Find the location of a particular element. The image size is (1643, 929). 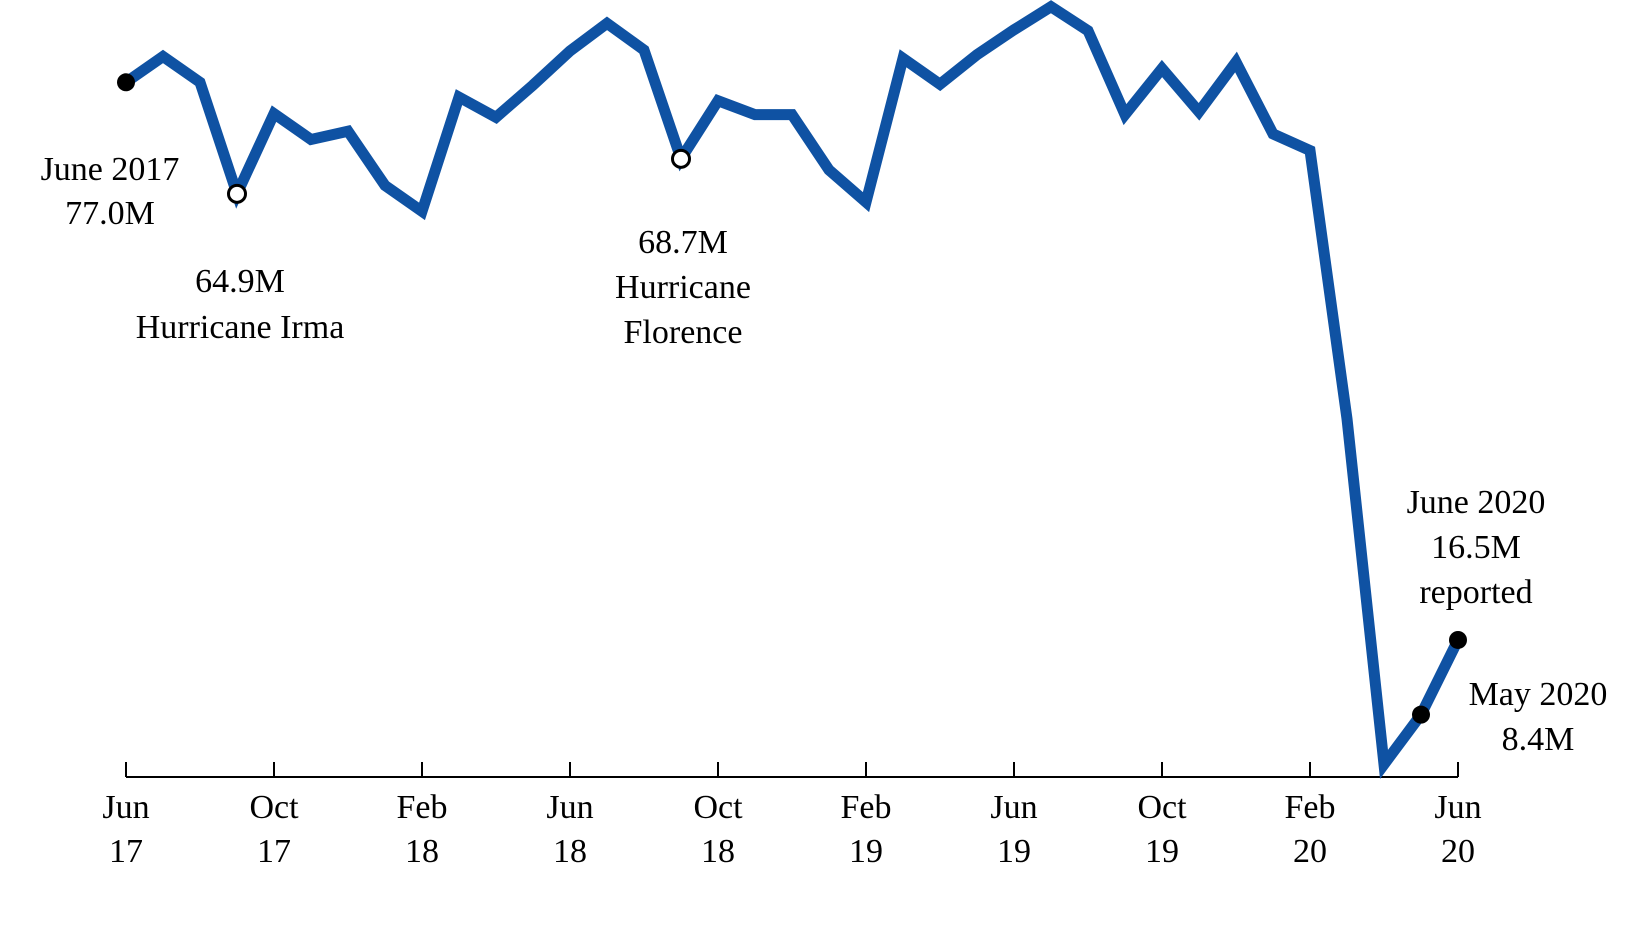

annotation: May 2020 8.4M is located at coordinates (1538, 717).